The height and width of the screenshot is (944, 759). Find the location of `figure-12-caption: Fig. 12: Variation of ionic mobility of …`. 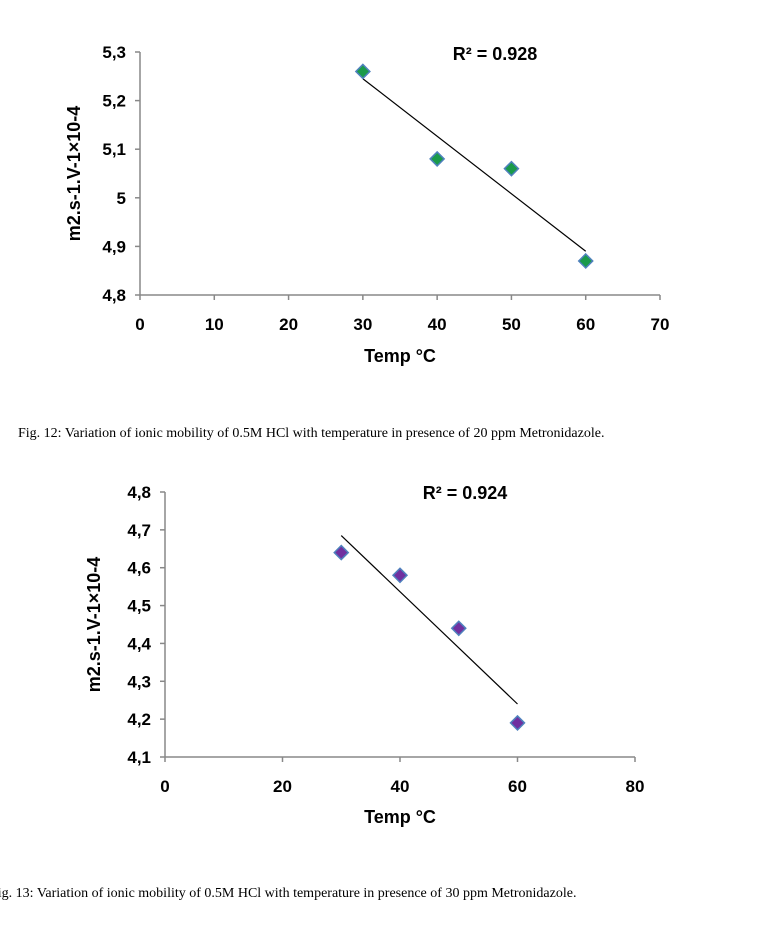

figure-12-caption: Fig. 12: Variation of ionic mobility of … is located at coordinates (311, 433).